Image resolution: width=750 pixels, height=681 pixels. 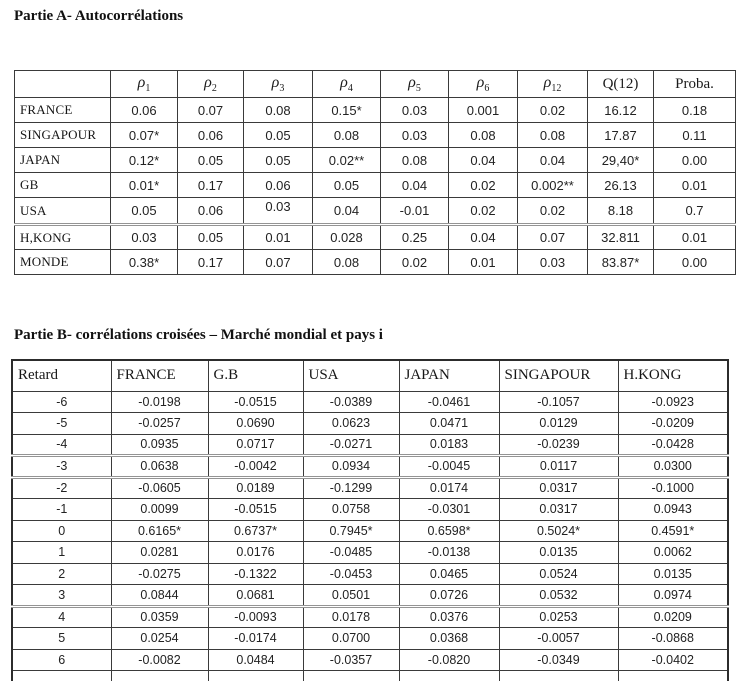 What do you see at coordinates (694, 135) in the screenshot?
I see `value-cell: 0.11` at bounding box center [694, 135].